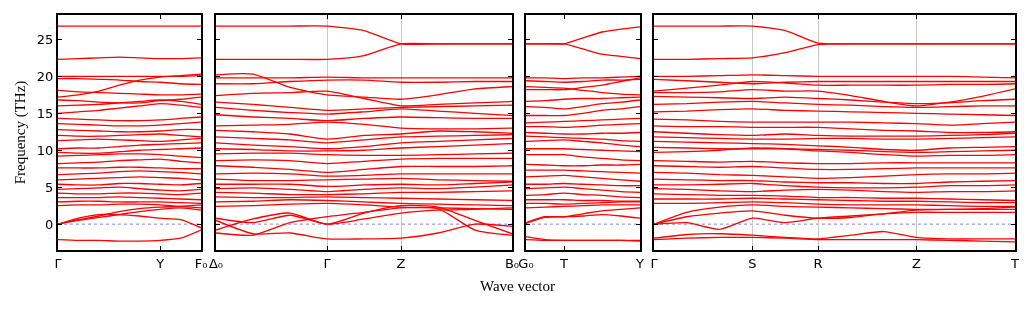 The width and height of the screenshot is (1035, 310). Describe the element at coordinates (517, 286) in the screenshot. I see `x-axis-title: Wave vector` at that location.